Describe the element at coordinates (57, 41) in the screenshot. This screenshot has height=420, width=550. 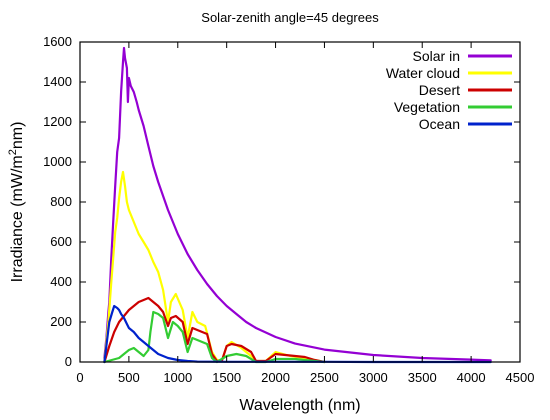
I see `y-tick-label: 1600` at that location.